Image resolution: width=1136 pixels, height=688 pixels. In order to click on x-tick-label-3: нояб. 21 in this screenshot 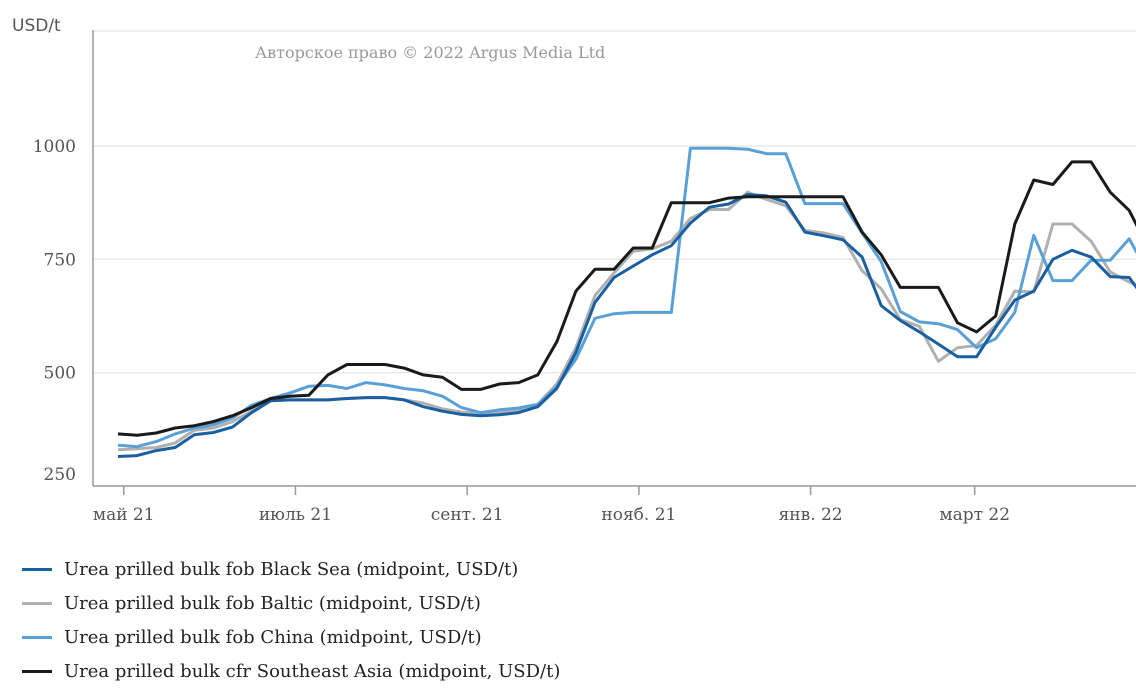, I will do `click(638, 515)`.